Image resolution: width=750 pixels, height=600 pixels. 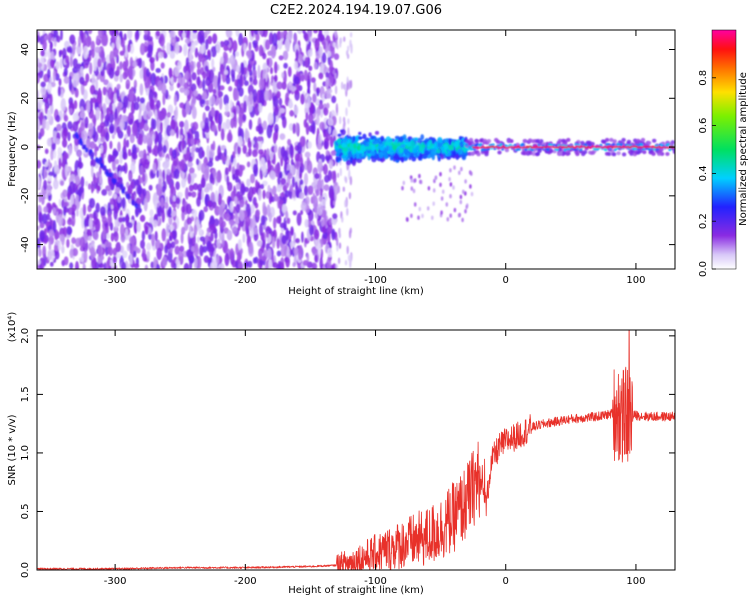 I want to click on spectrogram-y-tick-label: -40, so click(x=25, y=244).